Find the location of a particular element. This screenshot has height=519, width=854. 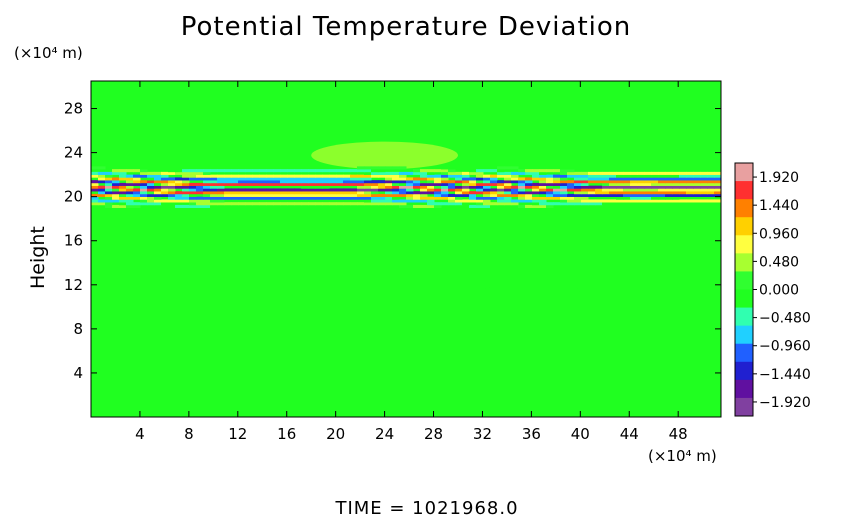

colorbar-label: −1.440 is located at coordinates (785, 375).